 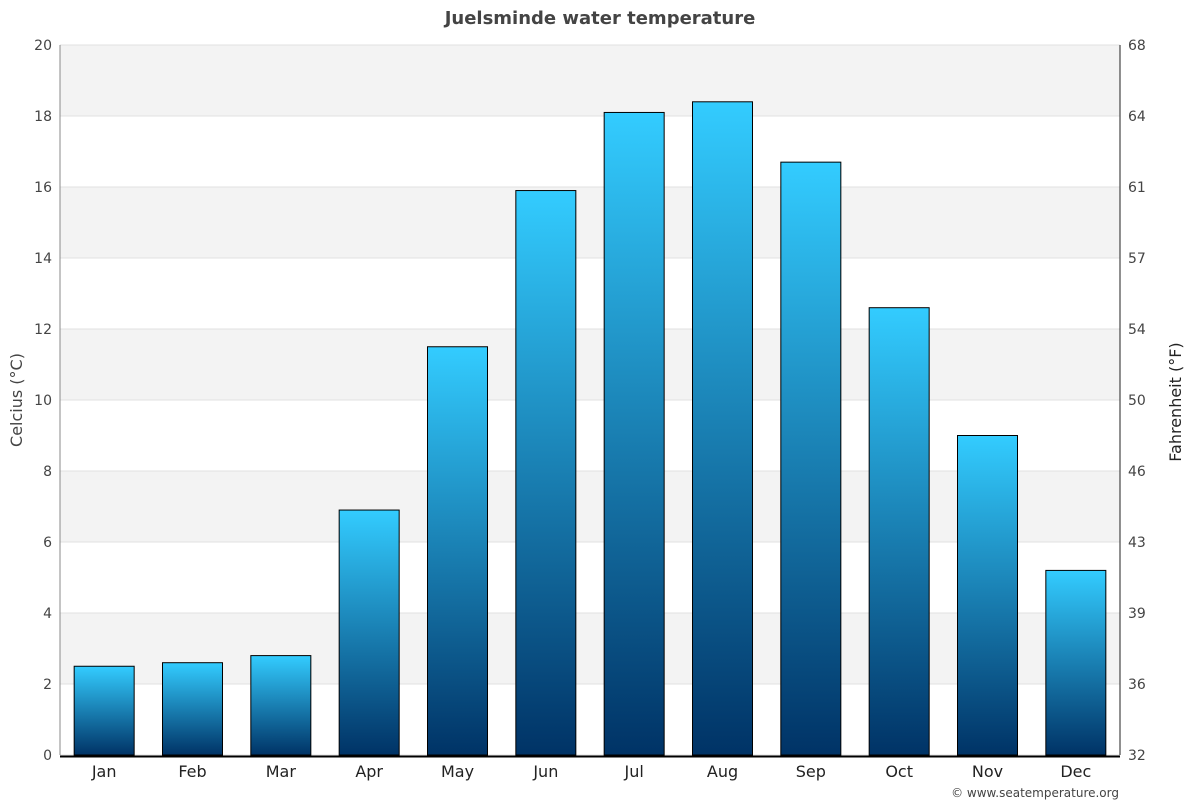 What do you see at coordinates (281, 705) in the screenshot?
I see `bar-mar` at bounding box center [281, 705].